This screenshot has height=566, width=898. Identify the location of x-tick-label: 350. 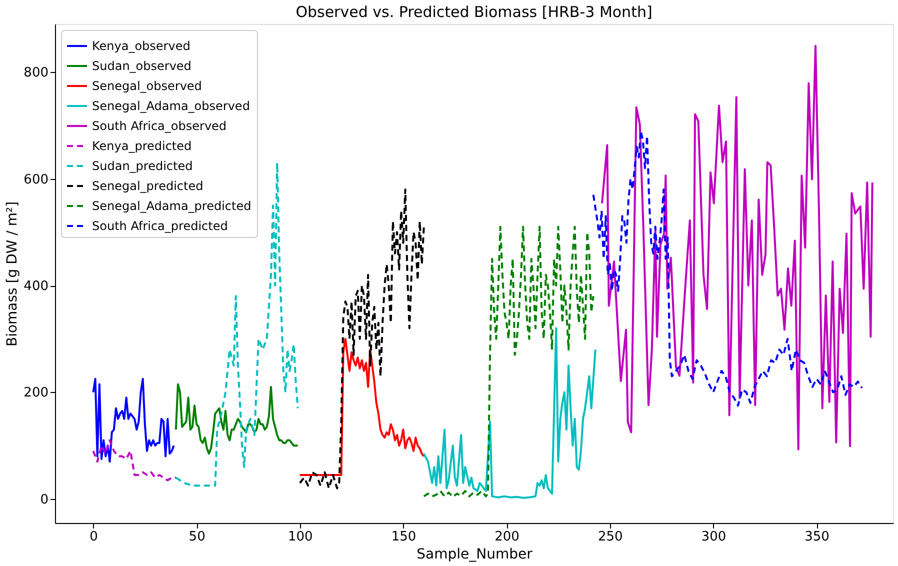
(817, 537).